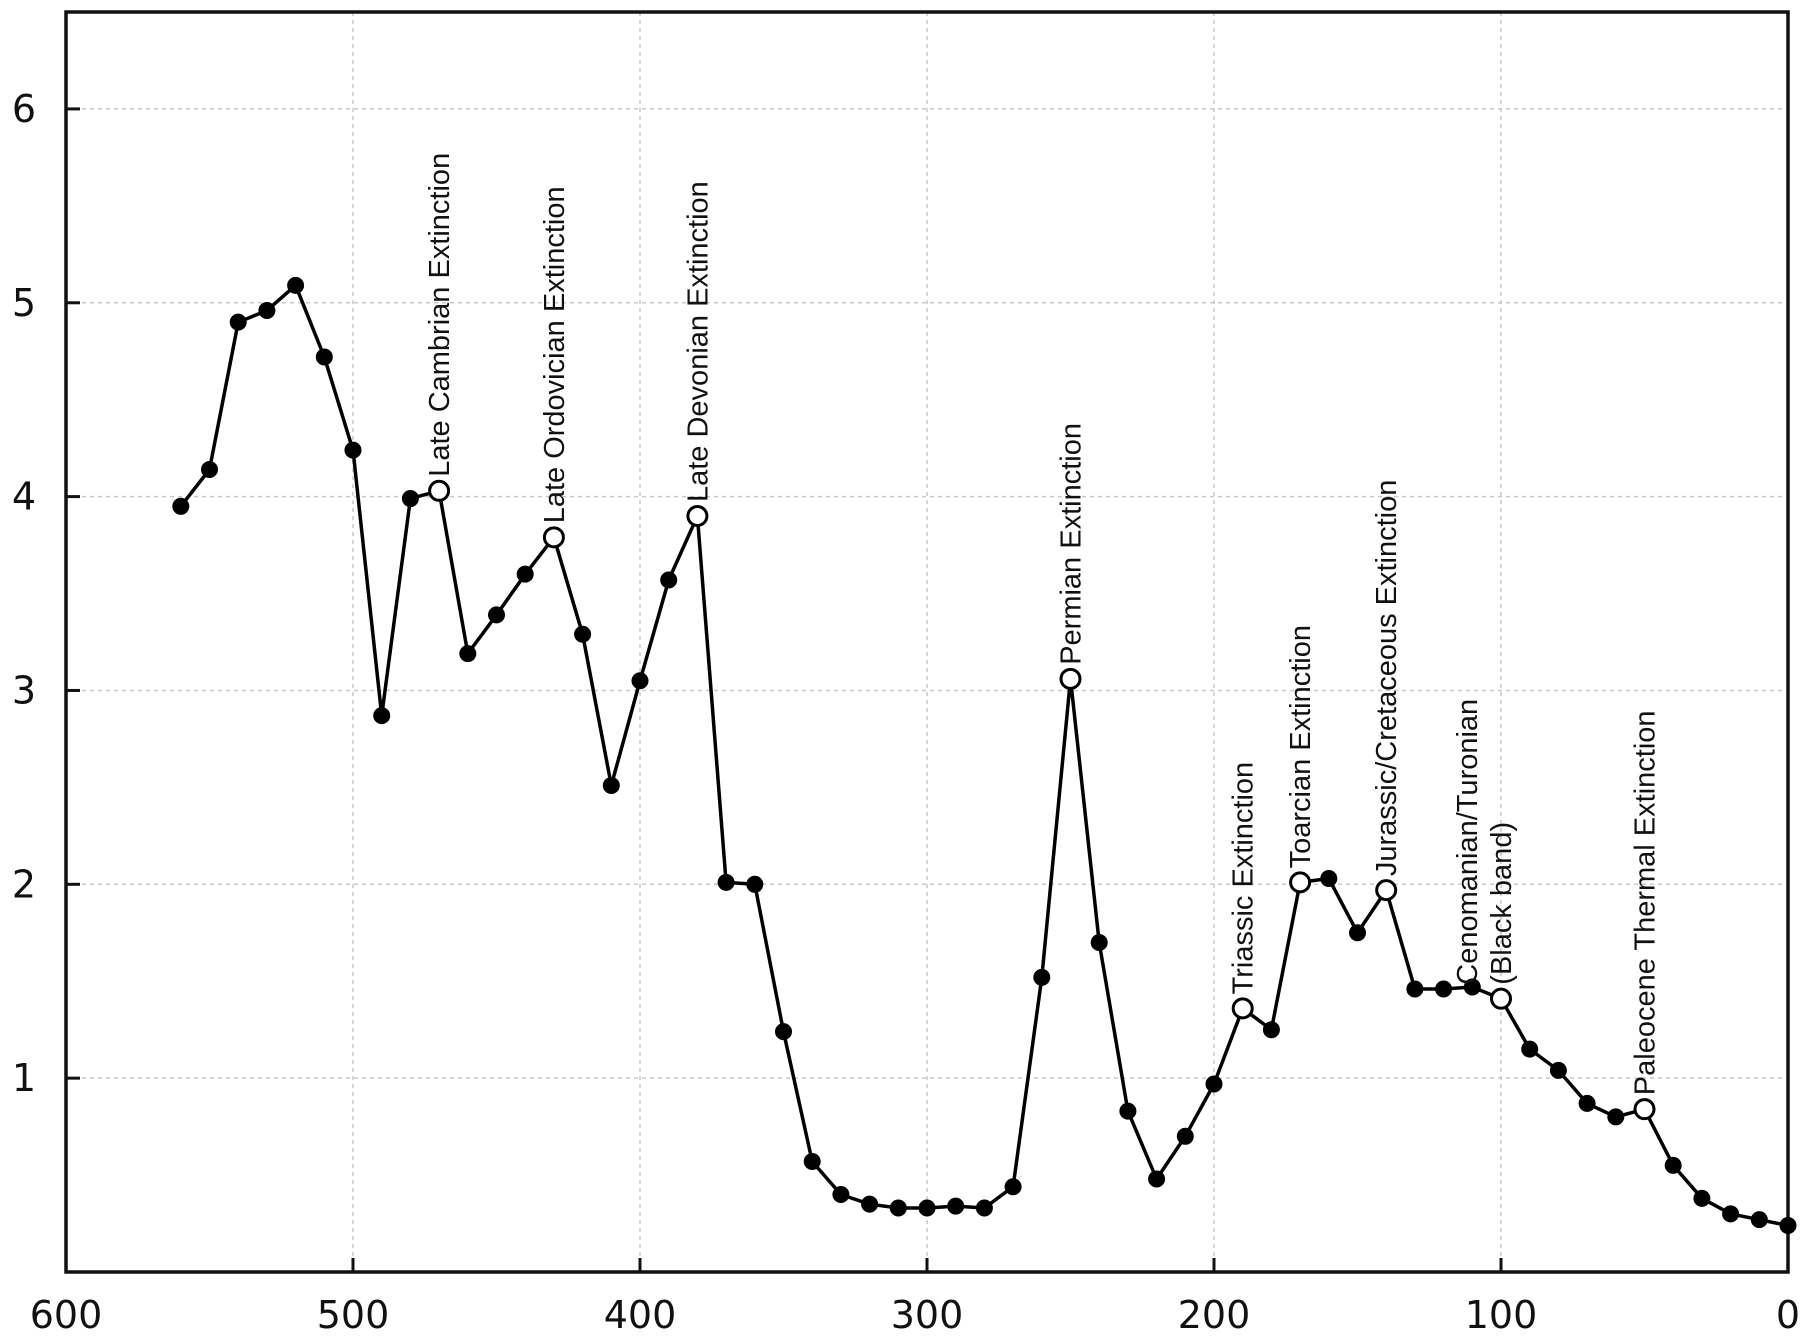  Describe the element at coordinates (927, 1315) in the screenshot. I see `x-tick-label: 300` at that location.